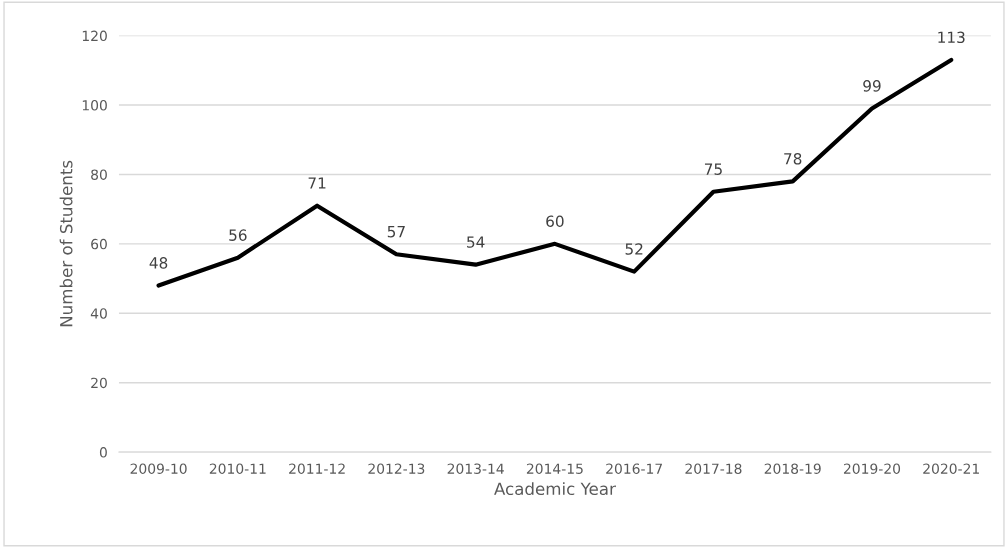 This screenshot has width=1008, height=548. Describe the element at coordinates (103, 452) in the screenshot. I see `y-tick-label: 0` at that location.